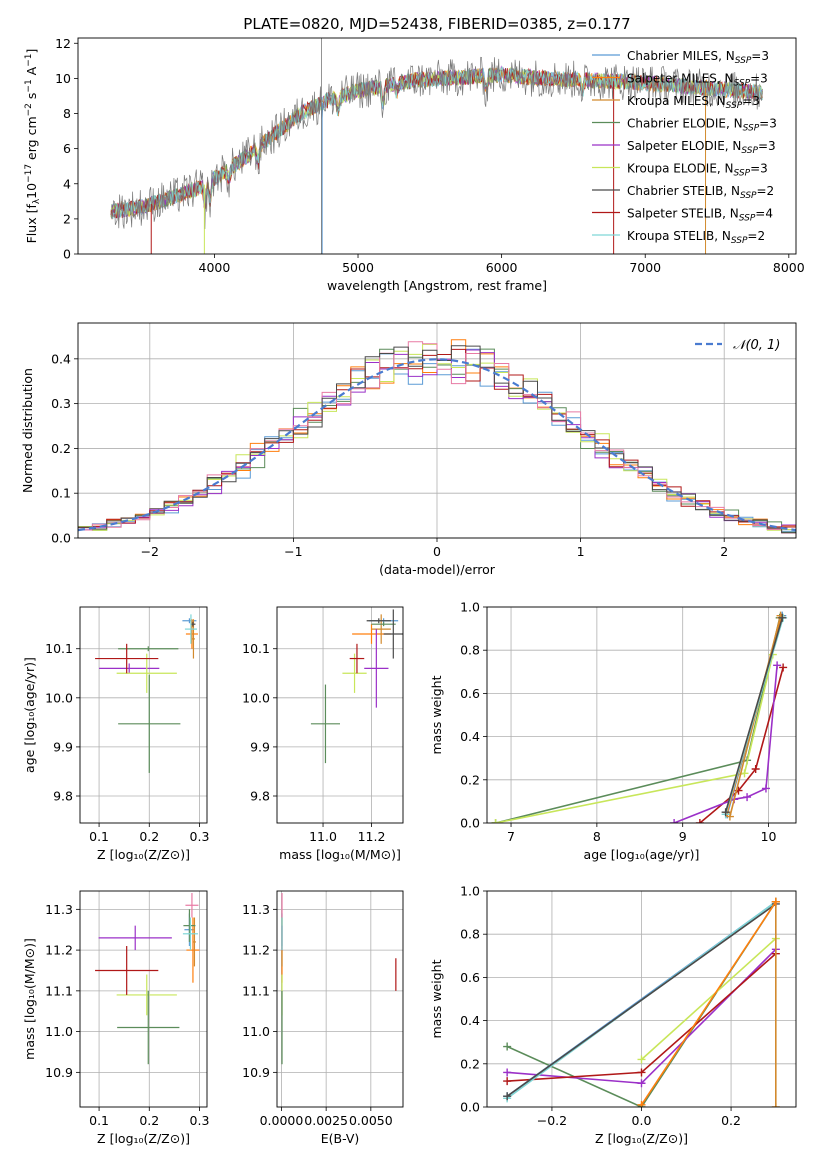  I want to click on legend-entry: Salpeter ELODIE, NSSP=3, so click(701, 147).